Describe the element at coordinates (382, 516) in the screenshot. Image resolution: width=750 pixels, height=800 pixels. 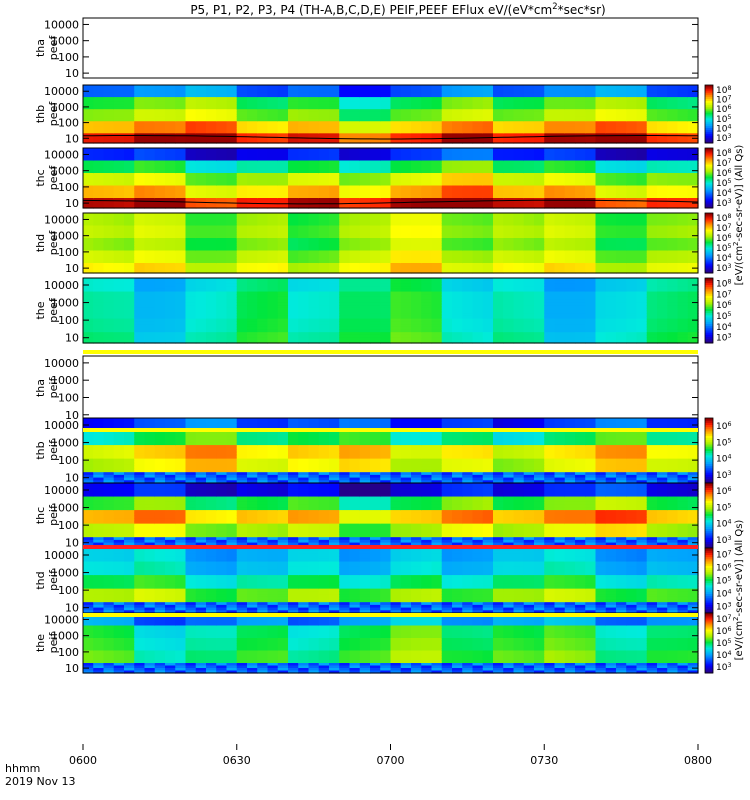
I see `panel-thc-peif: 10 100 1000 10000 thc peif 10³ 10⁴ 10⁵ 10⁶` at that location.